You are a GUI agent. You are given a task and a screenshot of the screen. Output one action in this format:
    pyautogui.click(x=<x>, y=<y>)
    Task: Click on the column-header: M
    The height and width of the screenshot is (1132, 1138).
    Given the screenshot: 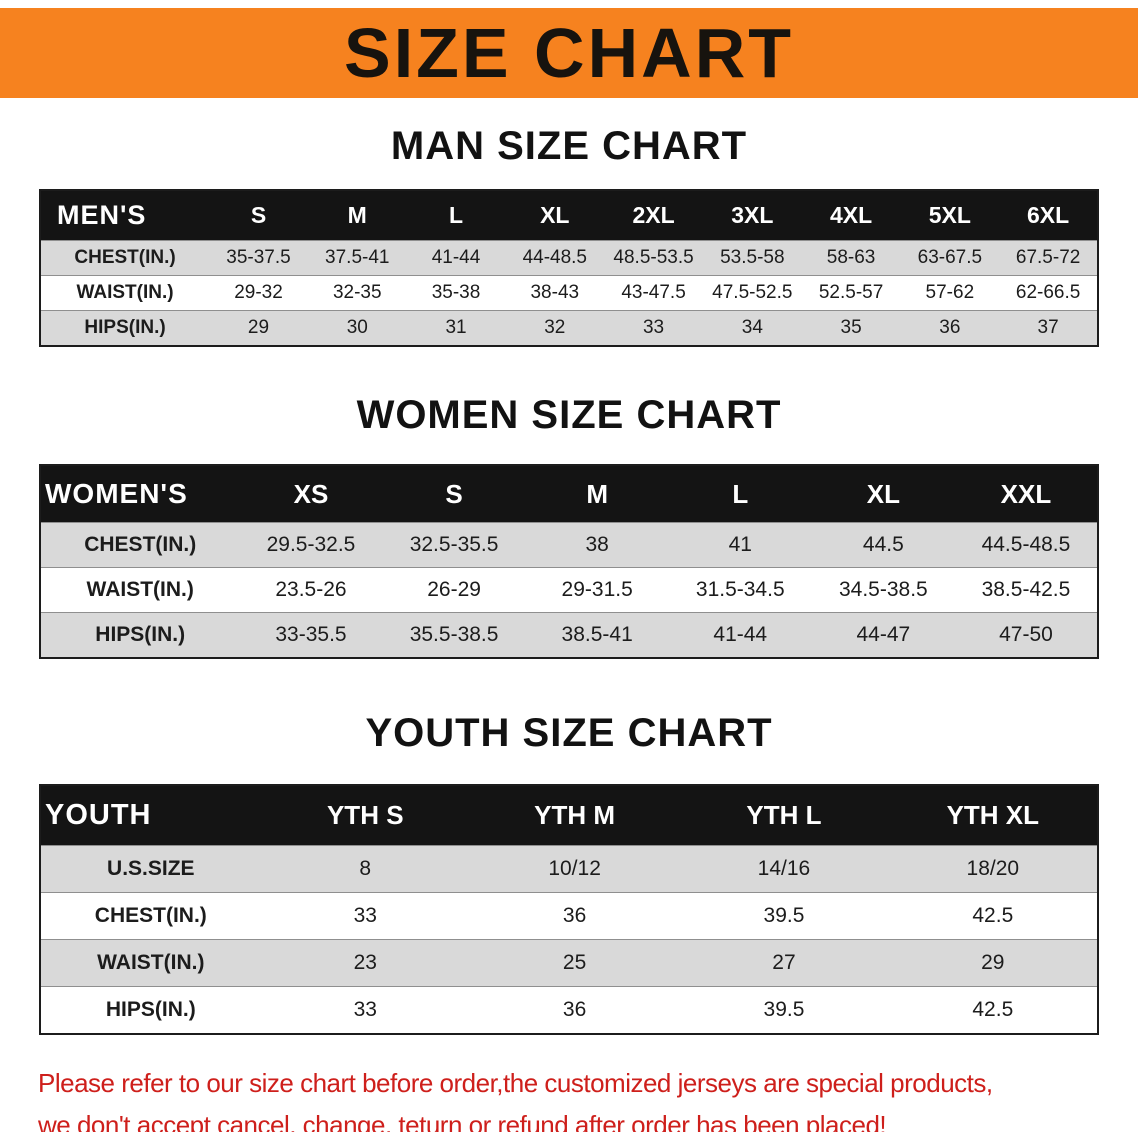 What is the action you would take?
    pyautogui.click(x=357, y=215)
    